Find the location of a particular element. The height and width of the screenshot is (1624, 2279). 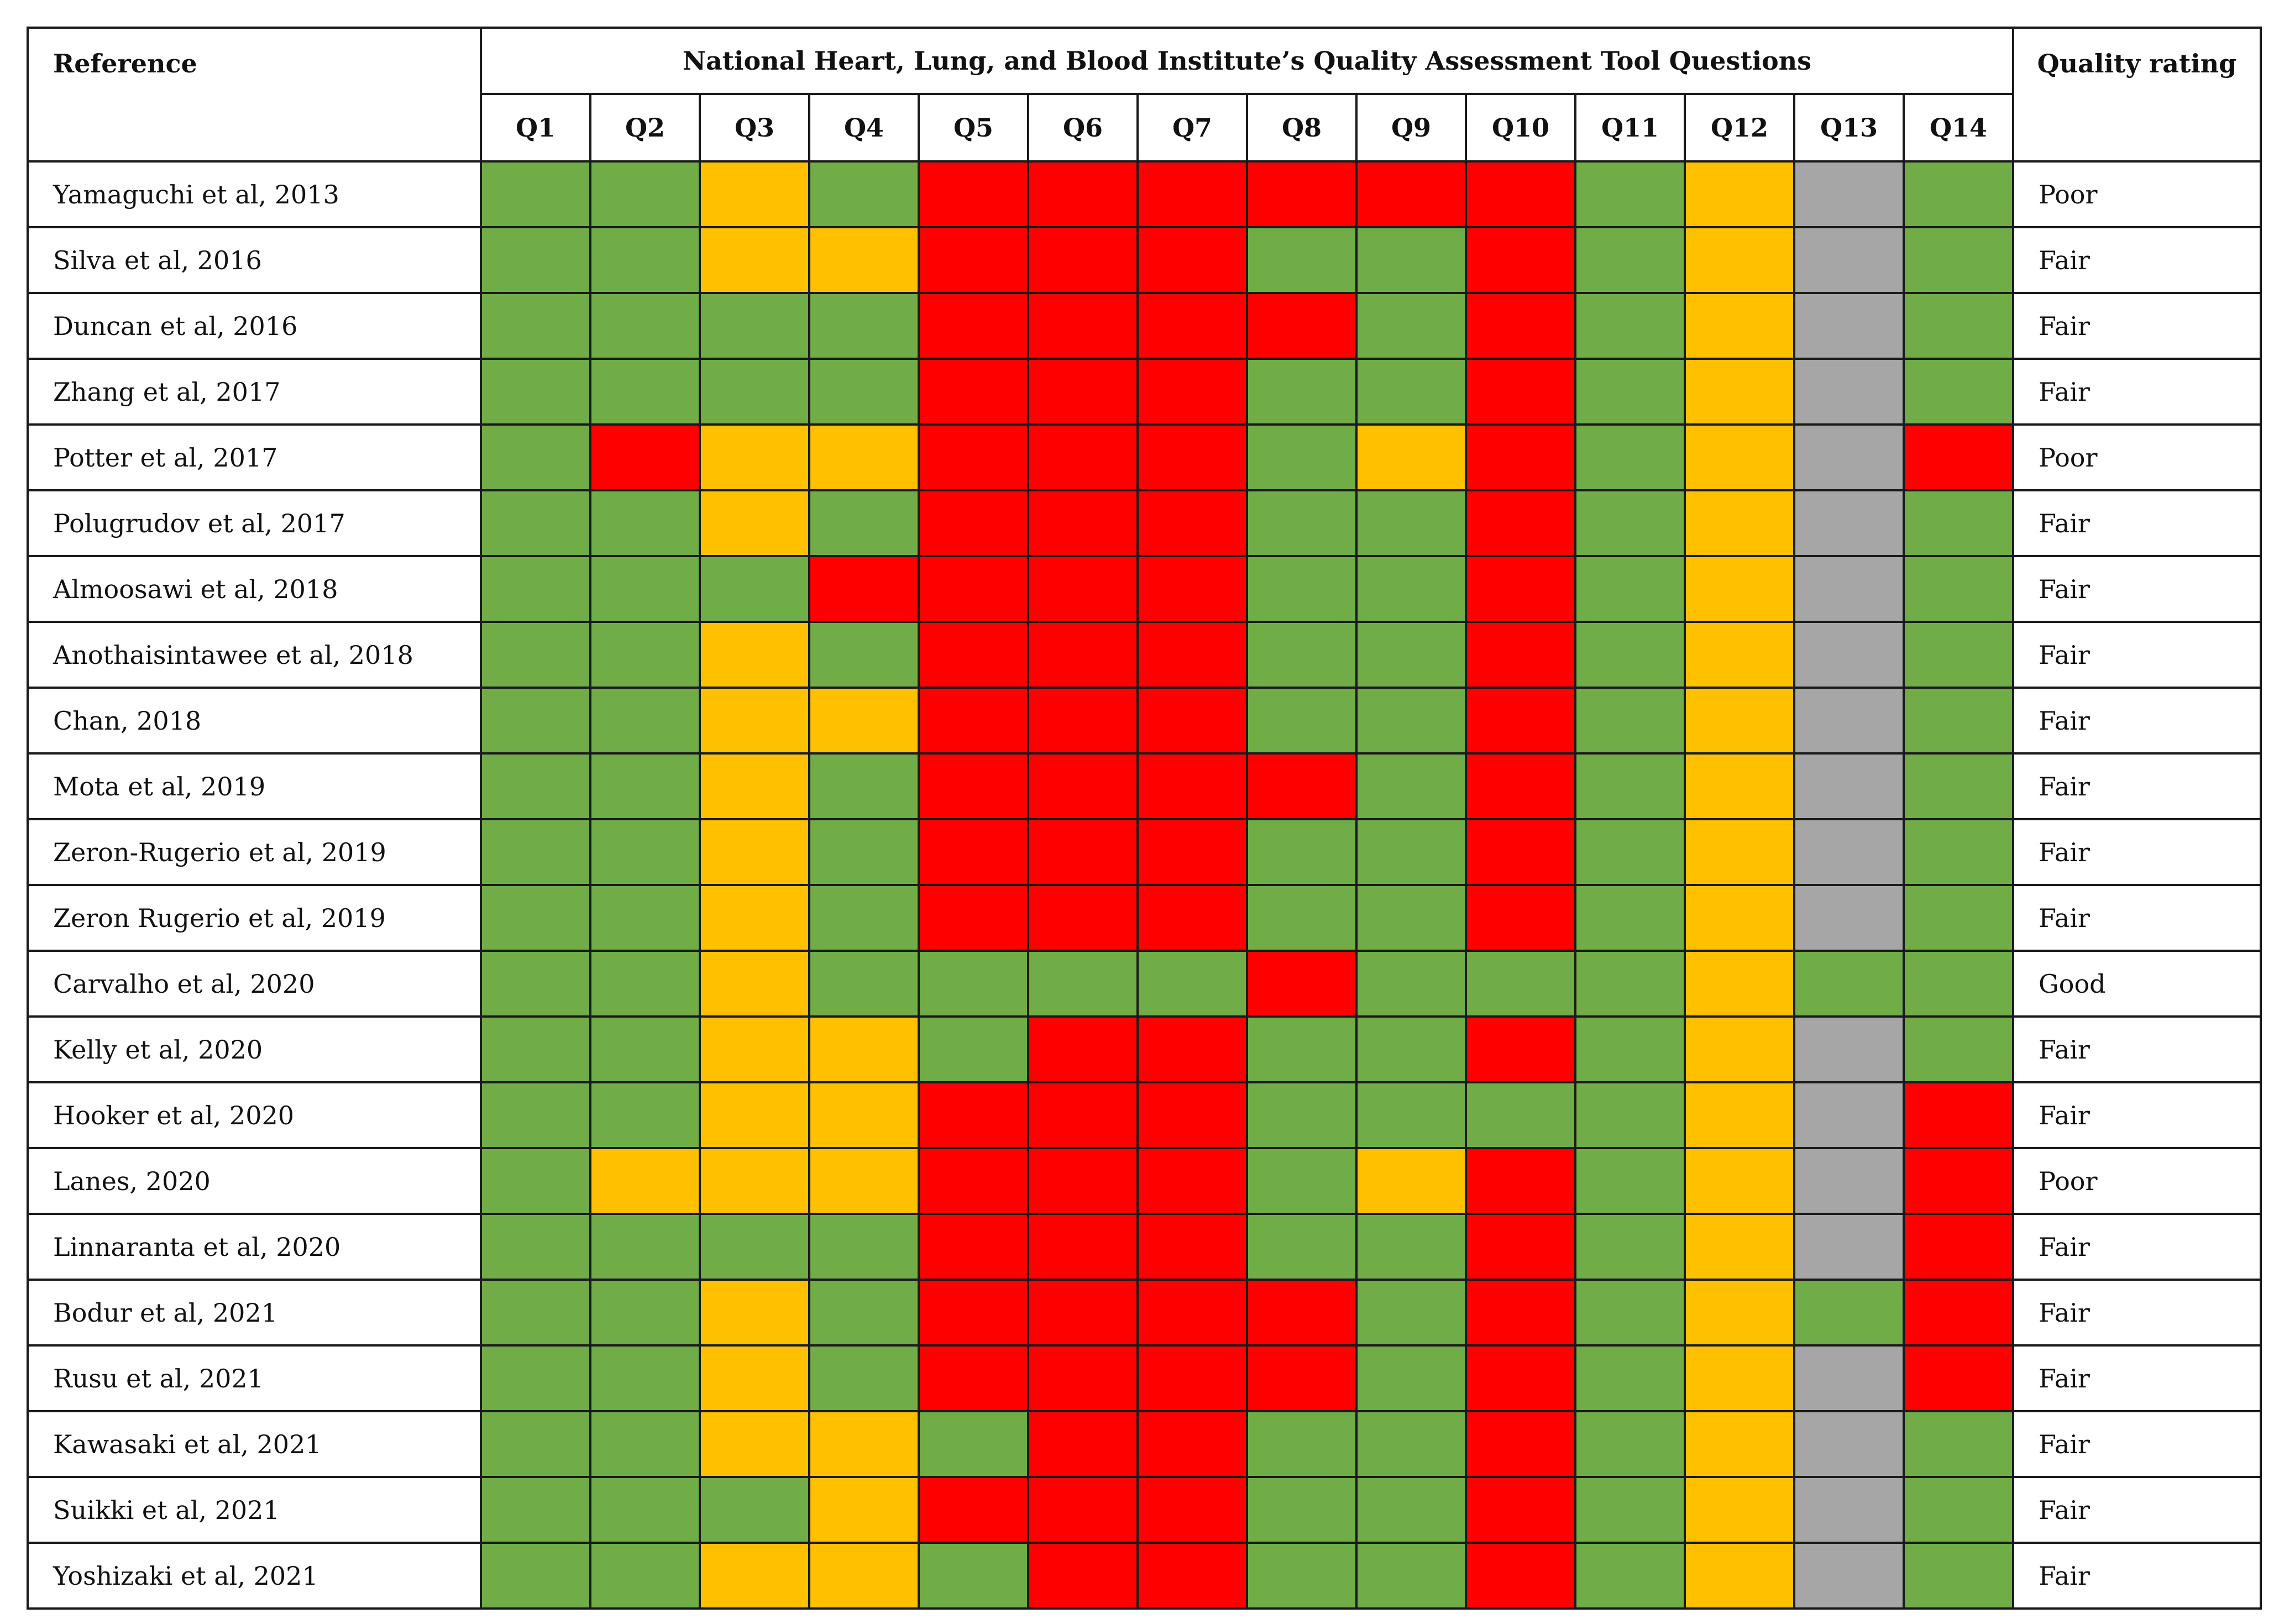

question-header-q6: Q6 is located at coordinates (1083, 128).